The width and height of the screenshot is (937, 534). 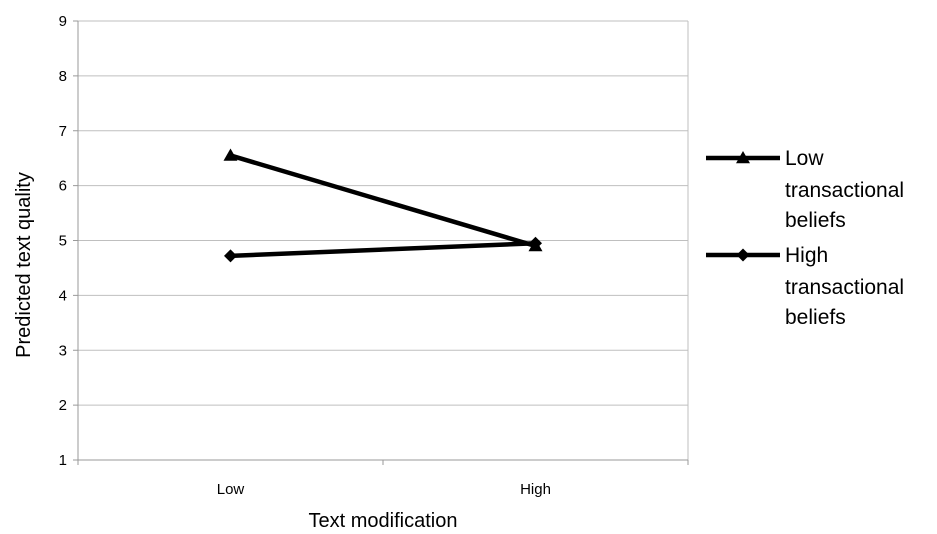 What do you see at coordinates (63, 295) in the screenshot?
I see `y-tick-label-4: 4` at bounding box center [63, 295].